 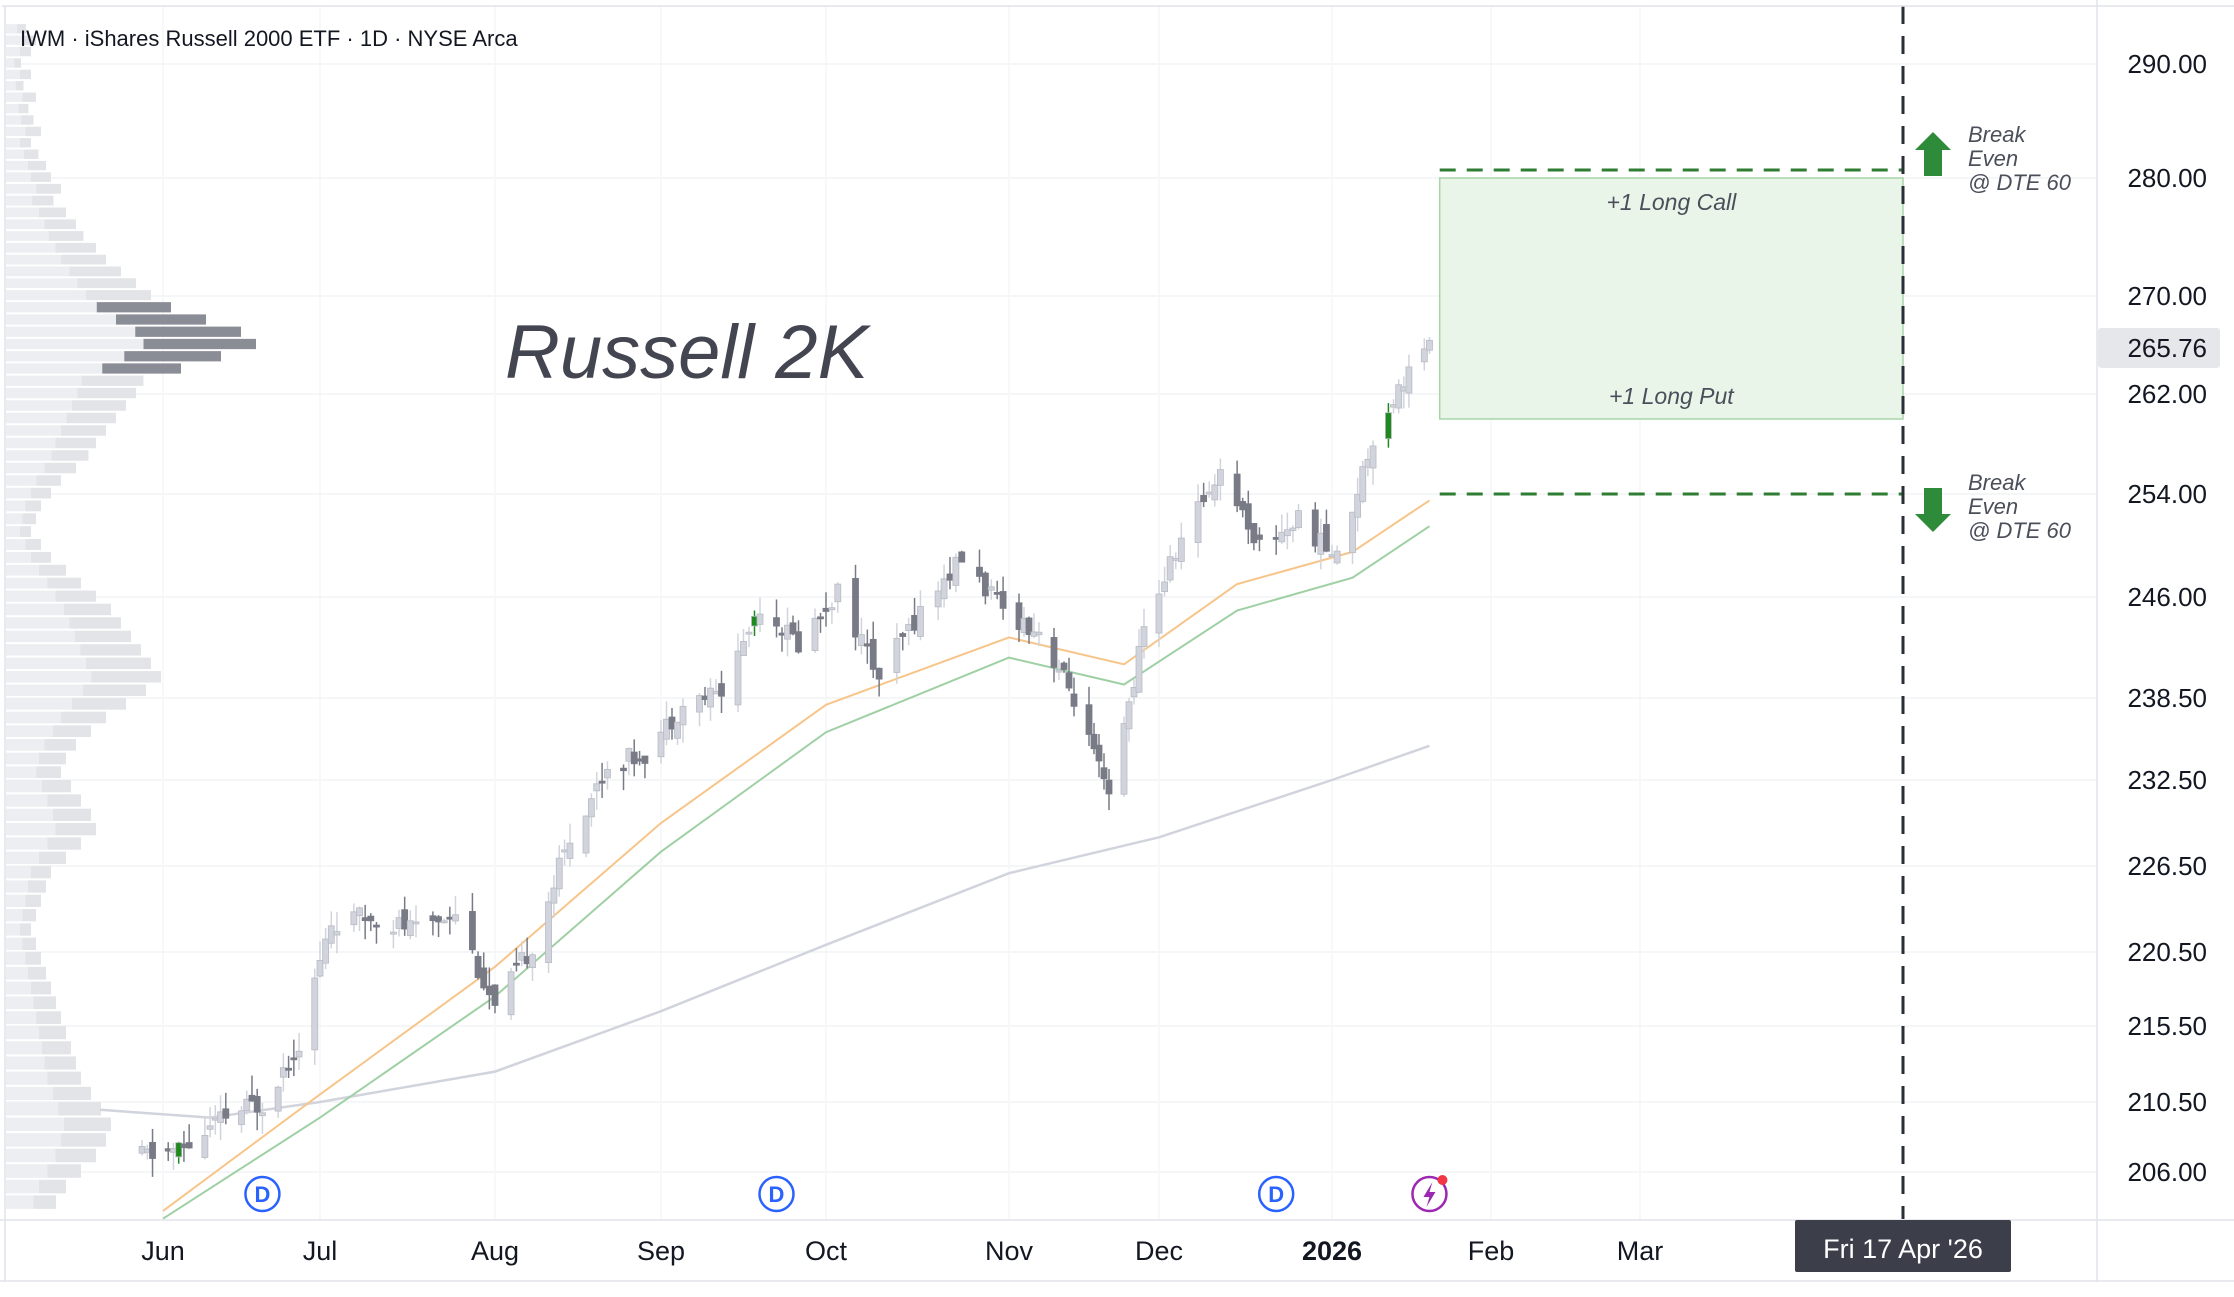 What do you see at coordinates (688, 352) in the screenshot?
I see `chart-annotation-title: Russell 2K` at bounding box center [688, 352].